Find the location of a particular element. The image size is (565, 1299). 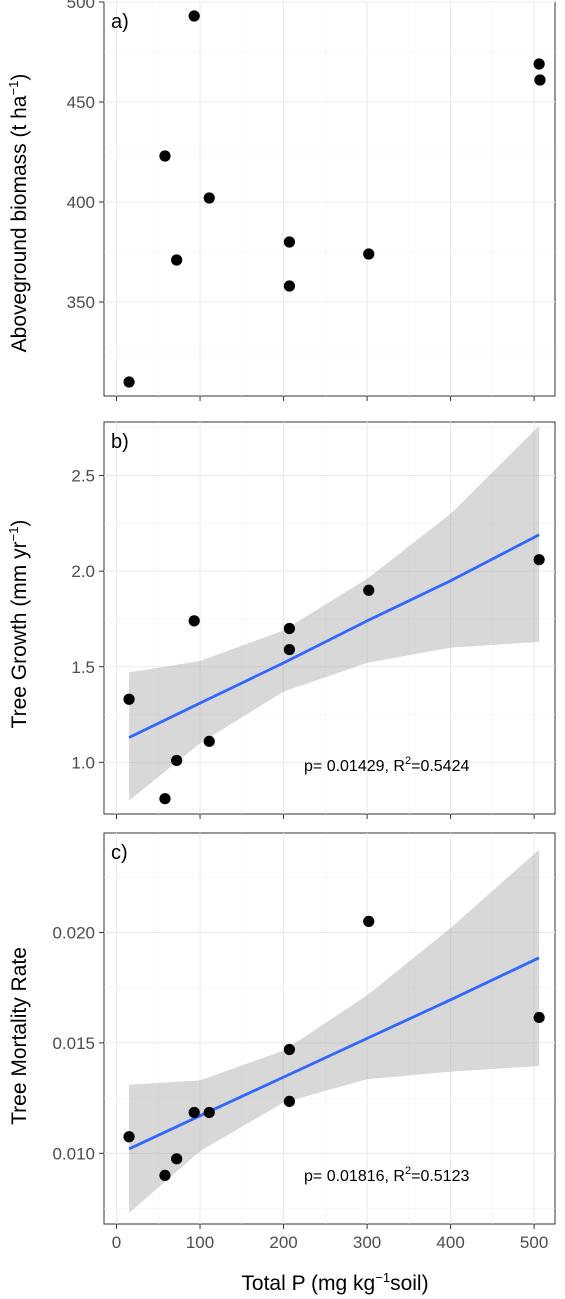

xtick-label: 500 is located at coordinates (534, 1242).